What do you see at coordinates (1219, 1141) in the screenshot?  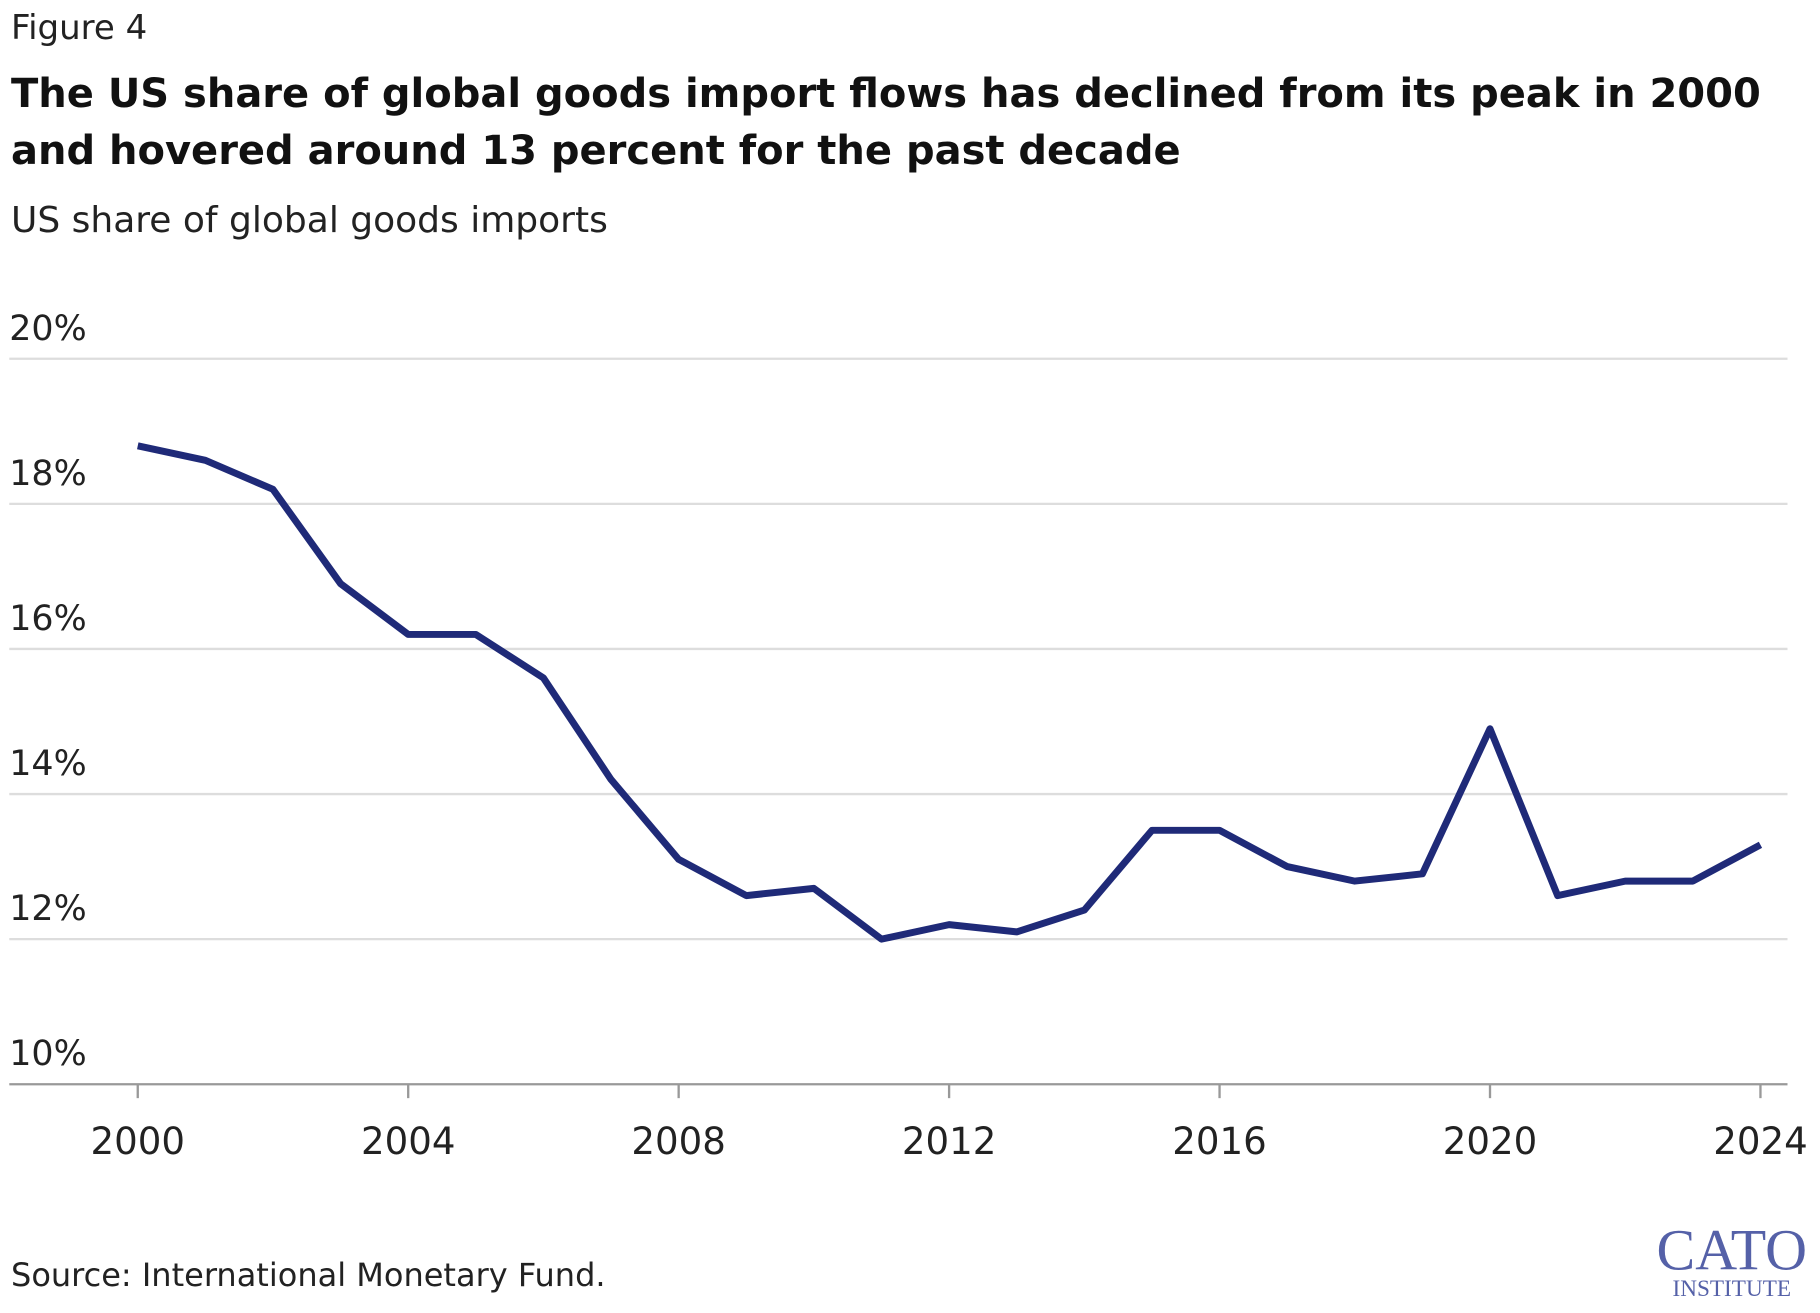 I see `x-tick-label: 2016` at bounding box center [1219, 1141].